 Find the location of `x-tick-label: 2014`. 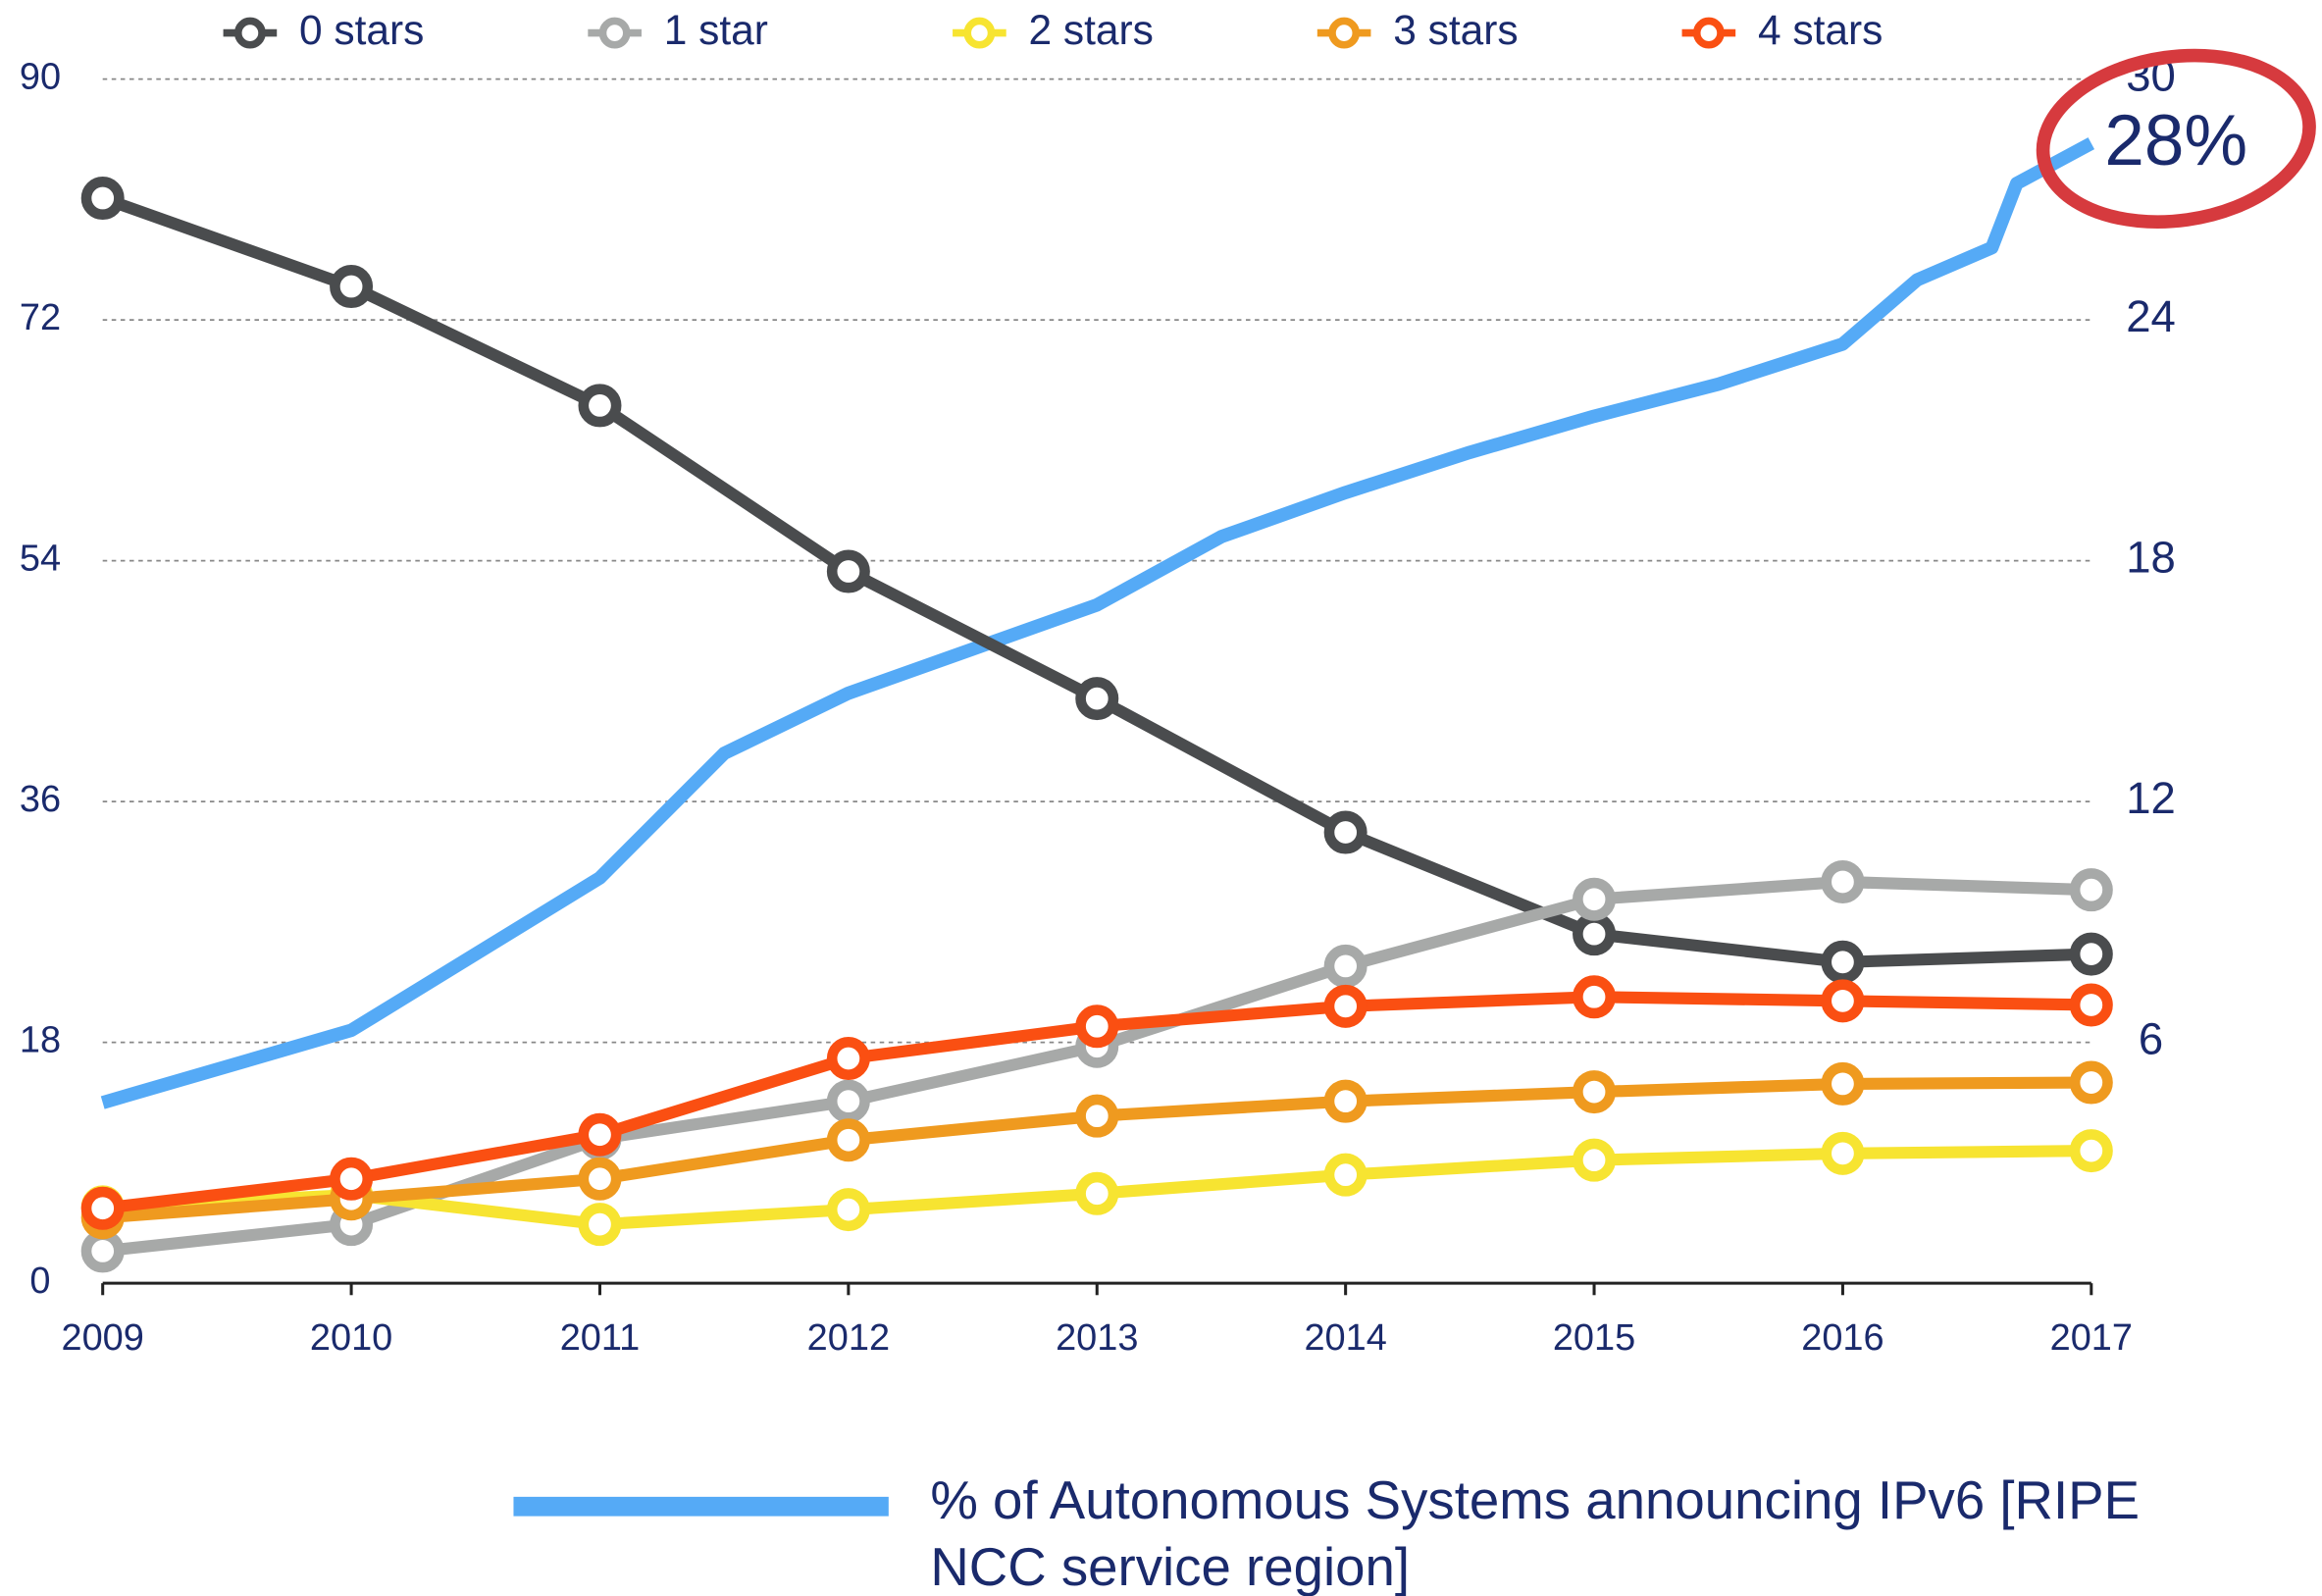

x-tick-label: 2014 is located at coordinates (1345, 1338).